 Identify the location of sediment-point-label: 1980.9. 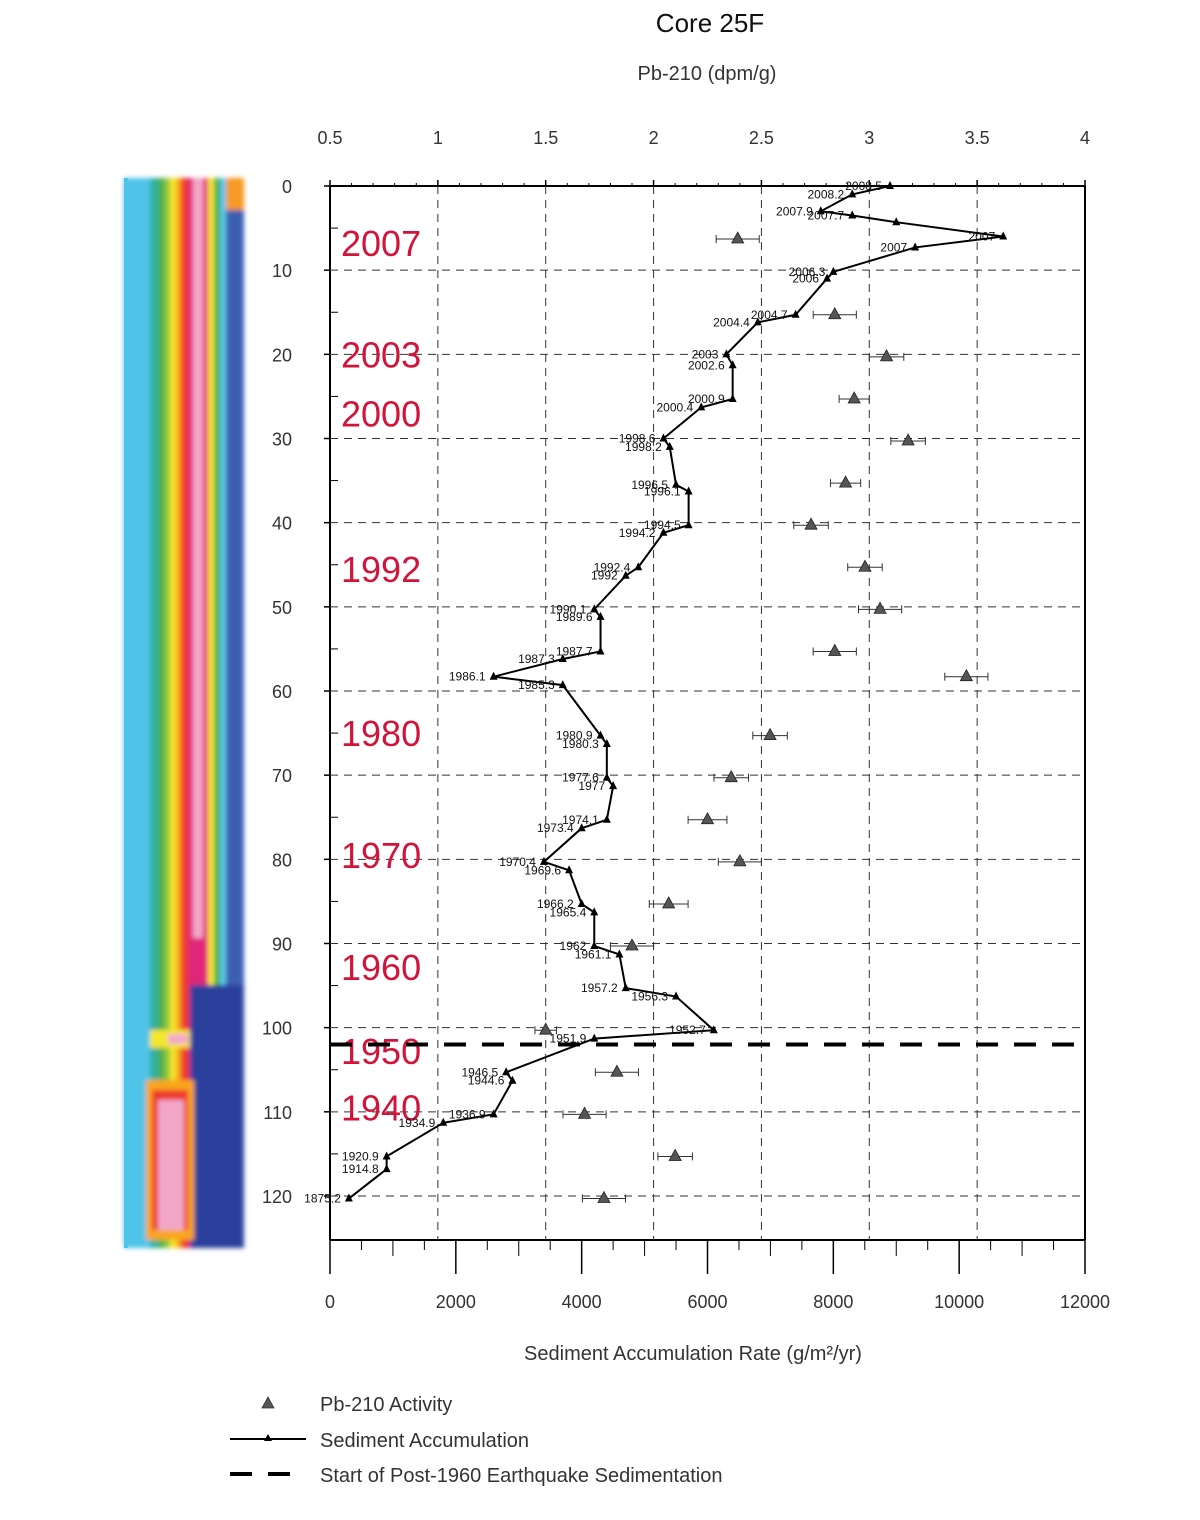
(574, 736).